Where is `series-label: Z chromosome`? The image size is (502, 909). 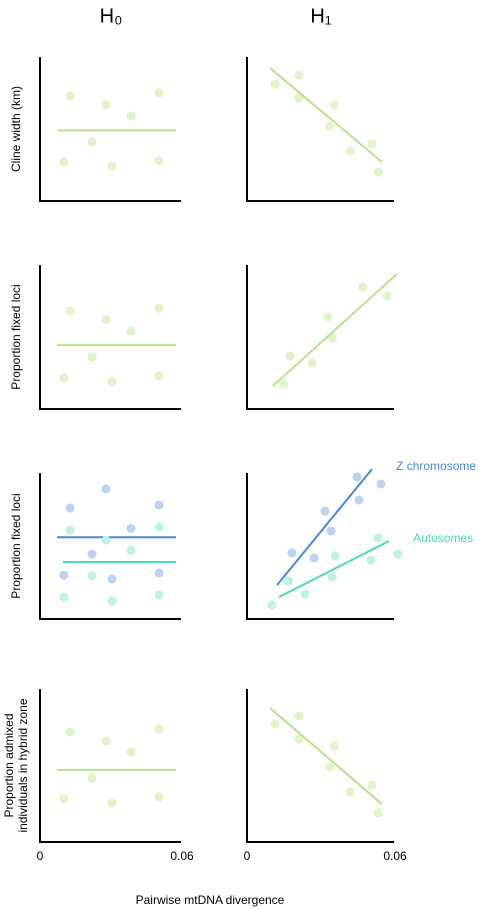
series-label: Z chromosome is located at coordinates (436, 466).